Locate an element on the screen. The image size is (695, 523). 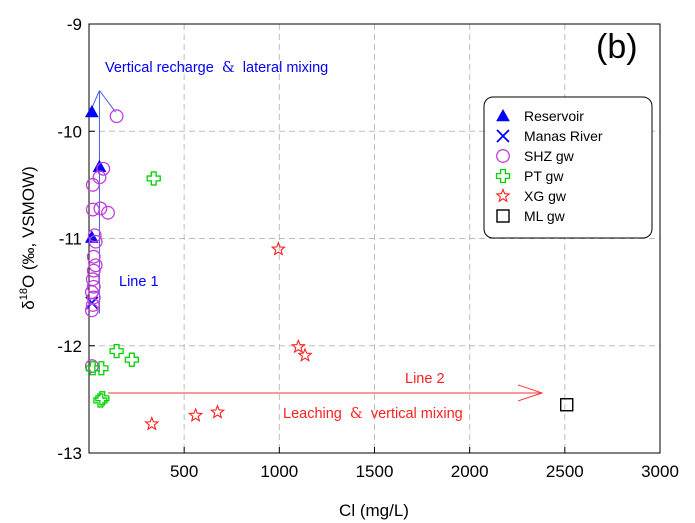
x-tick-label: 2500 is located at coordinates (565, 471).